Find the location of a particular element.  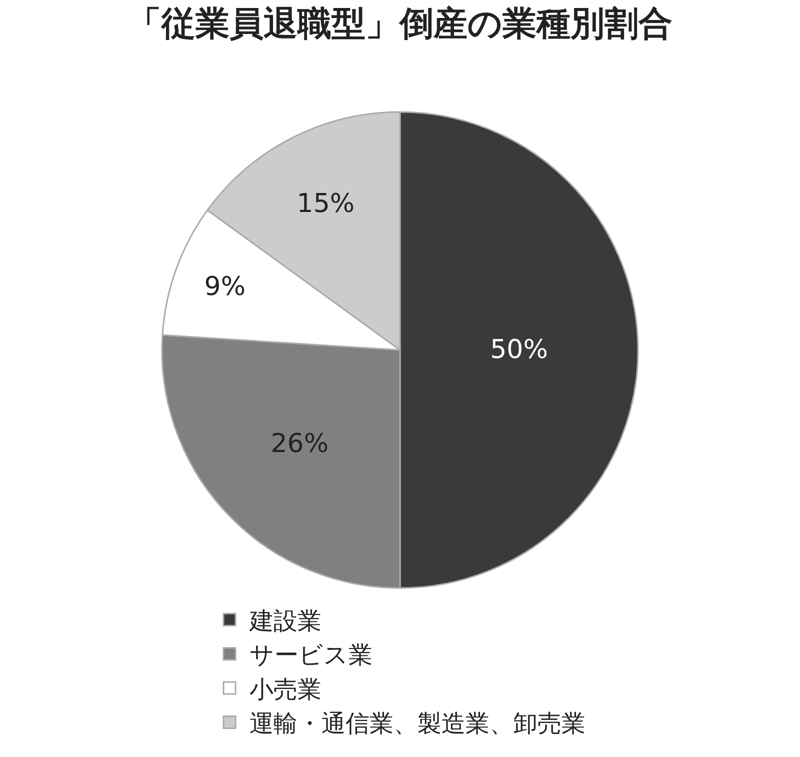

legend-label: サービス業 is located at coordinates (311, 655).